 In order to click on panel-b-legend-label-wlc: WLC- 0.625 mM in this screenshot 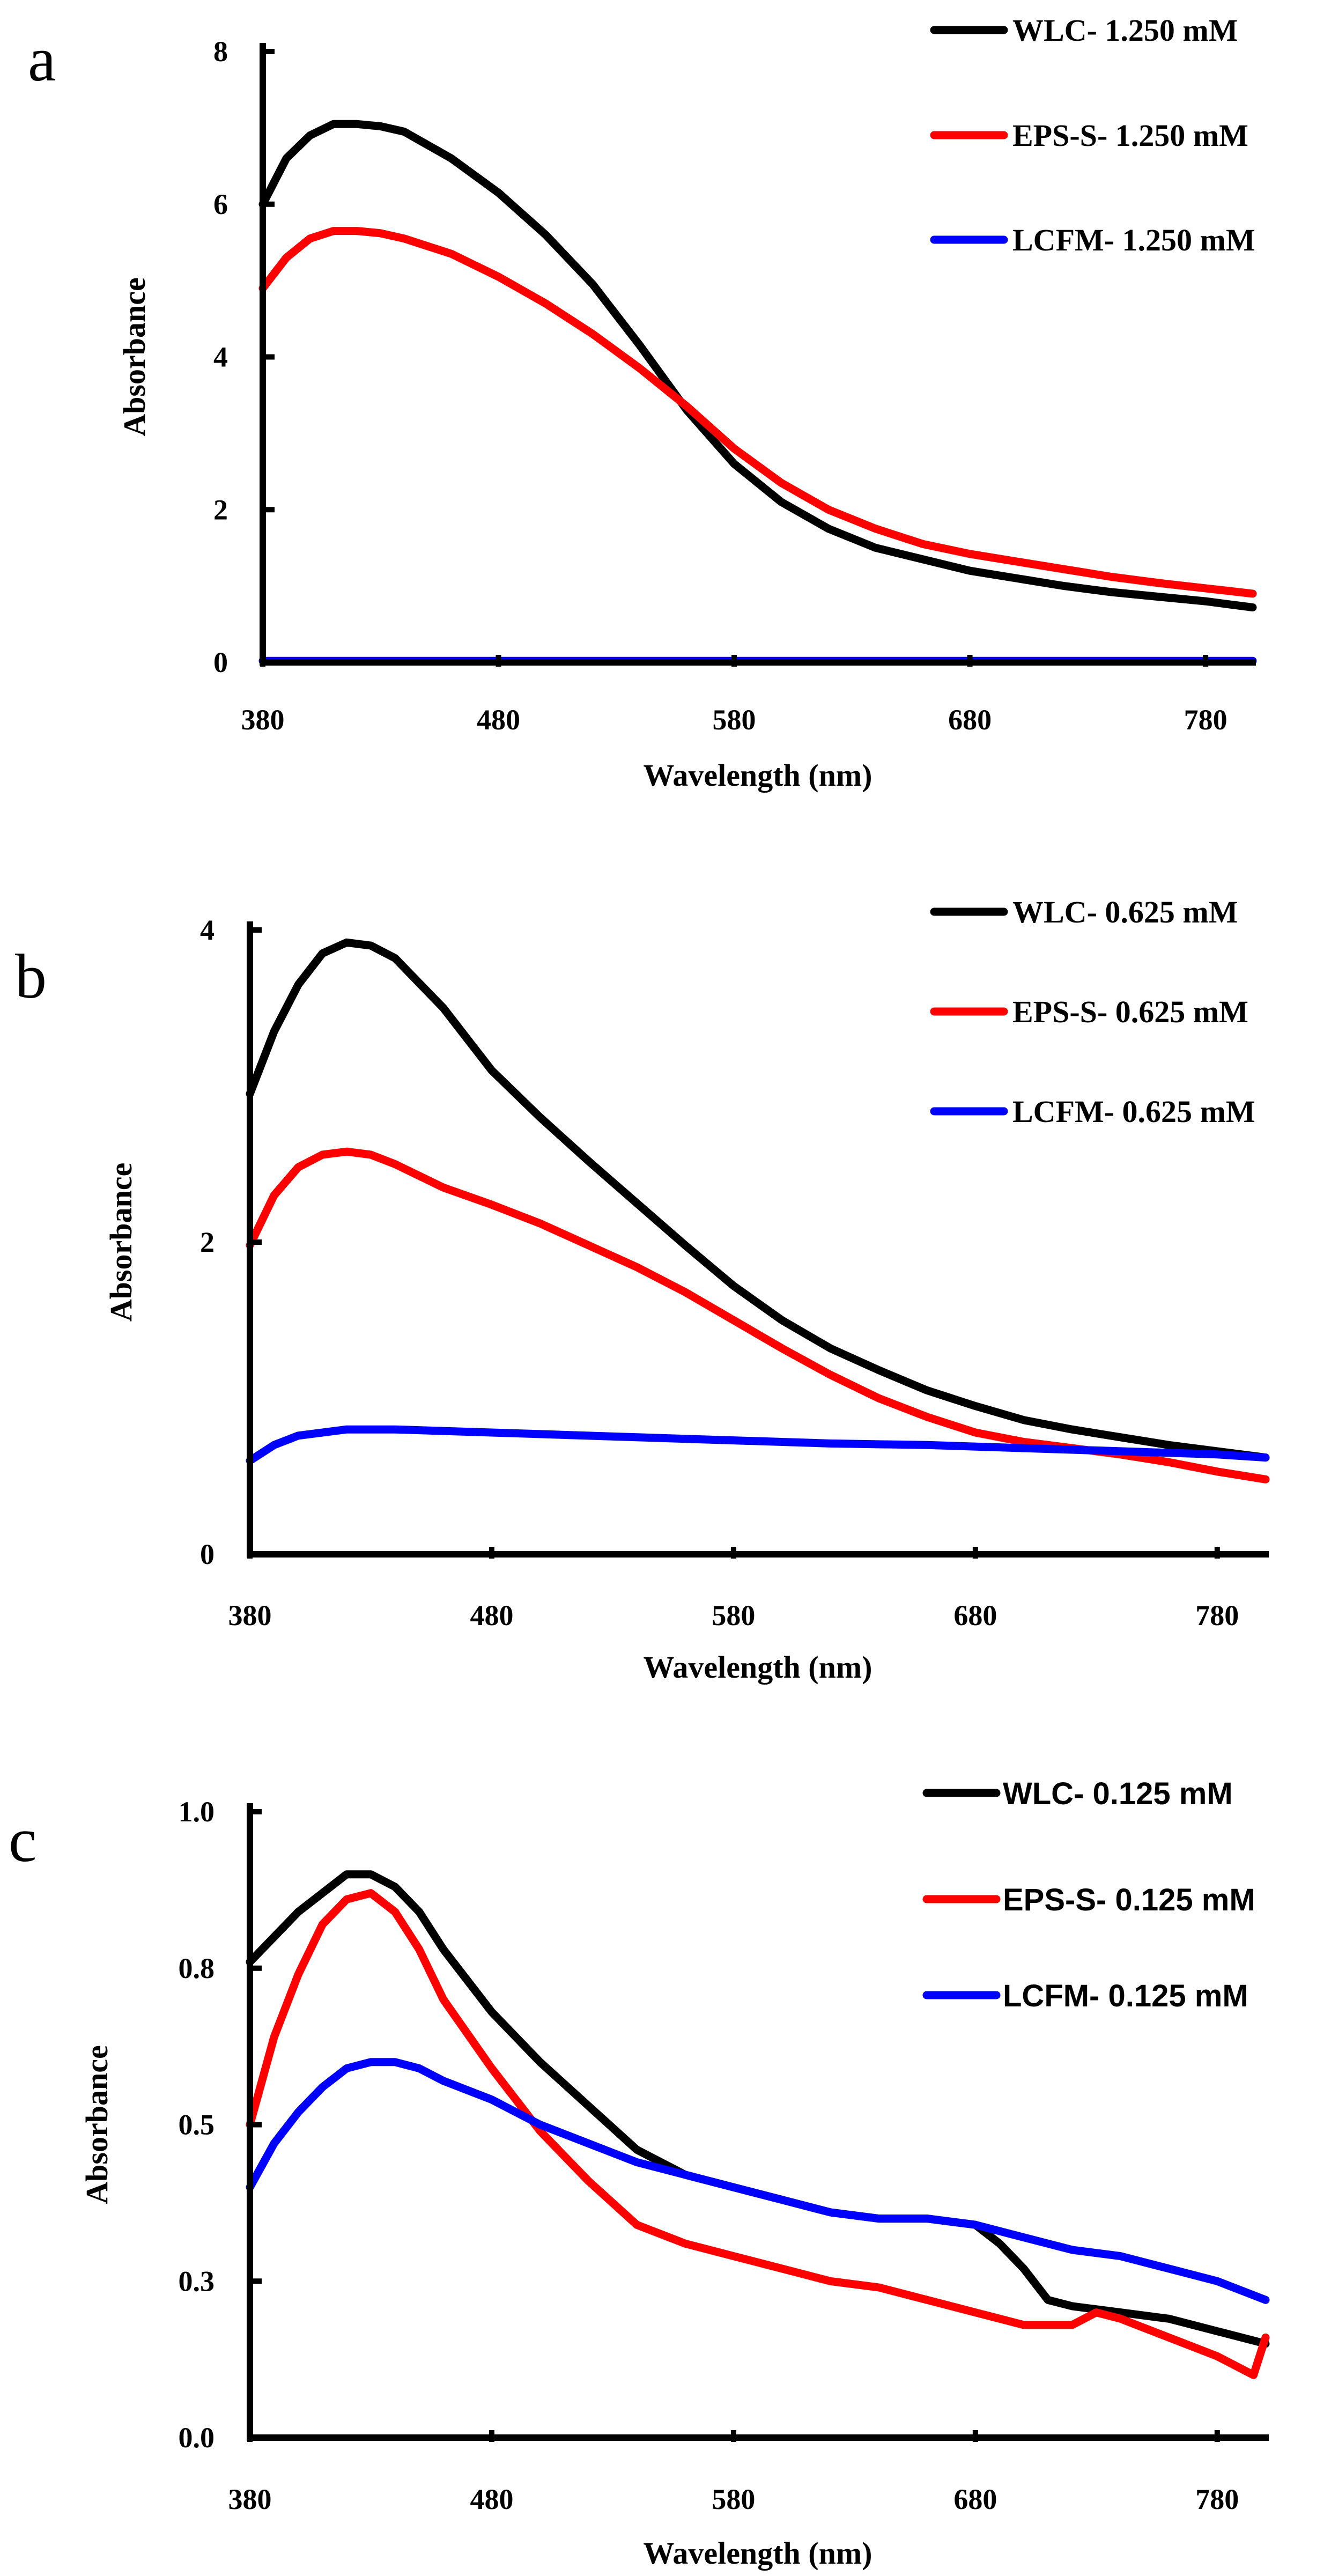, I will do `click(1125, 912)`.